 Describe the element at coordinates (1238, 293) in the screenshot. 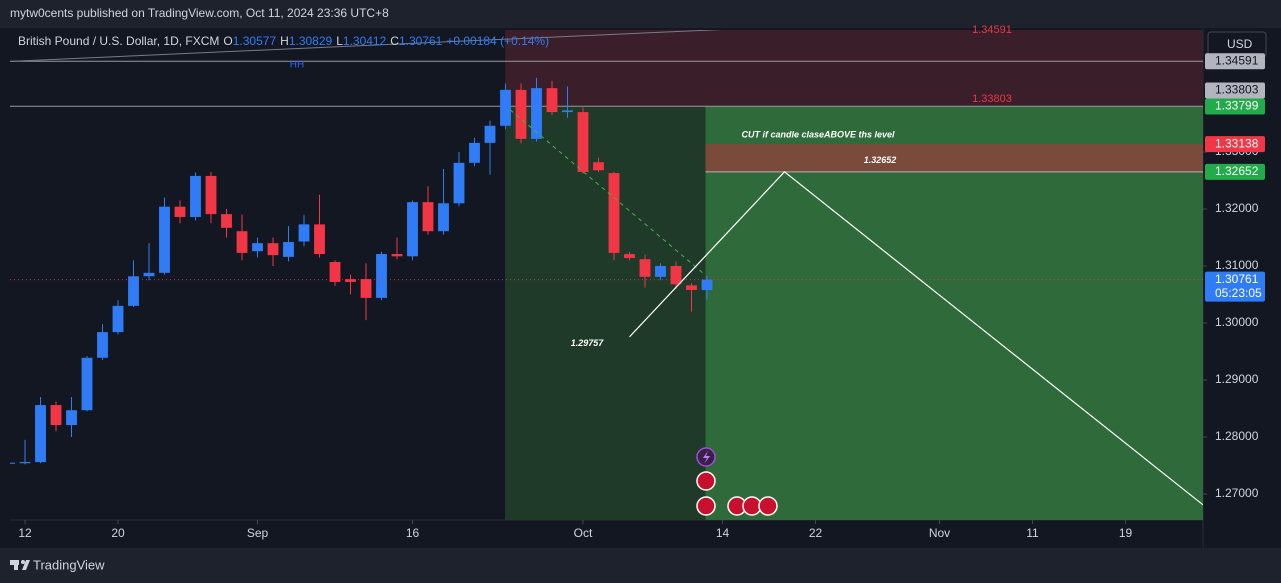

I see `countdown: 05:23:05` at that location.